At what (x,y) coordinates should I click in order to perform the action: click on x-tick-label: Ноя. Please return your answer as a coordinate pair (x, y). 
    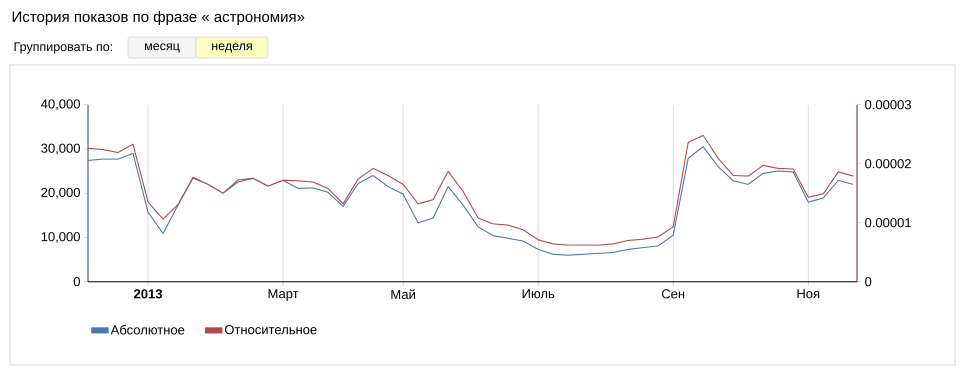
    Looking at the image, I should click on (808, 293).